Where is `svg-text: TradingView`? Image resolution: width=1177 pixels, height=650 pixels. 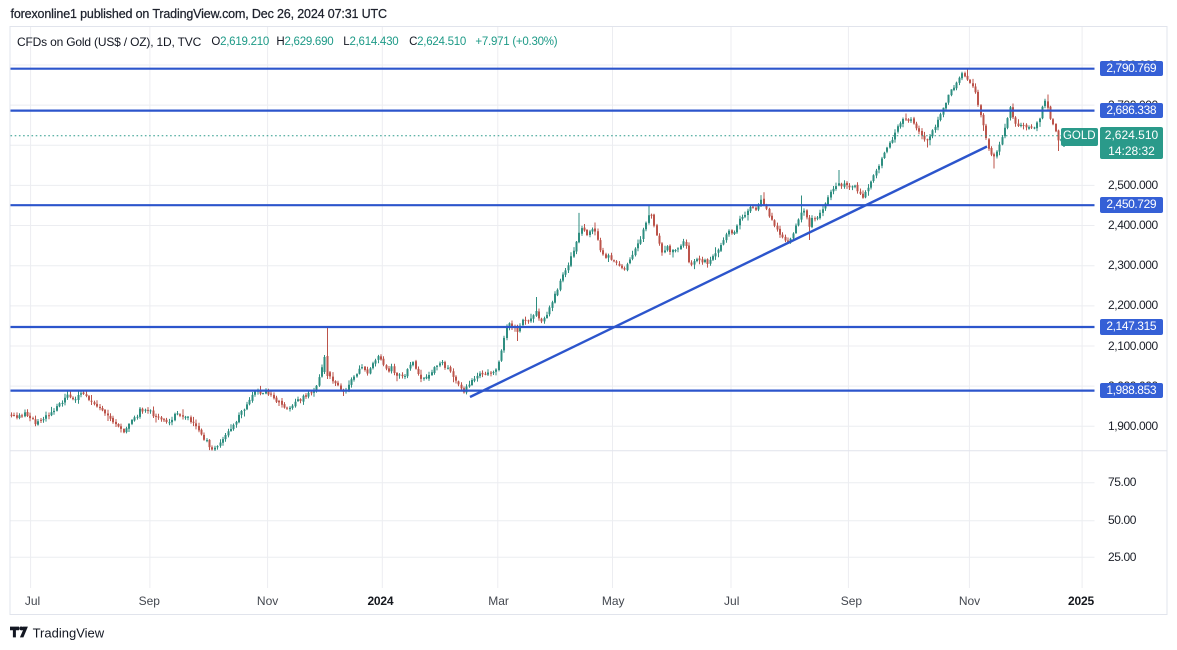
svg-text: TradingView is located at coordinates (69, 633).